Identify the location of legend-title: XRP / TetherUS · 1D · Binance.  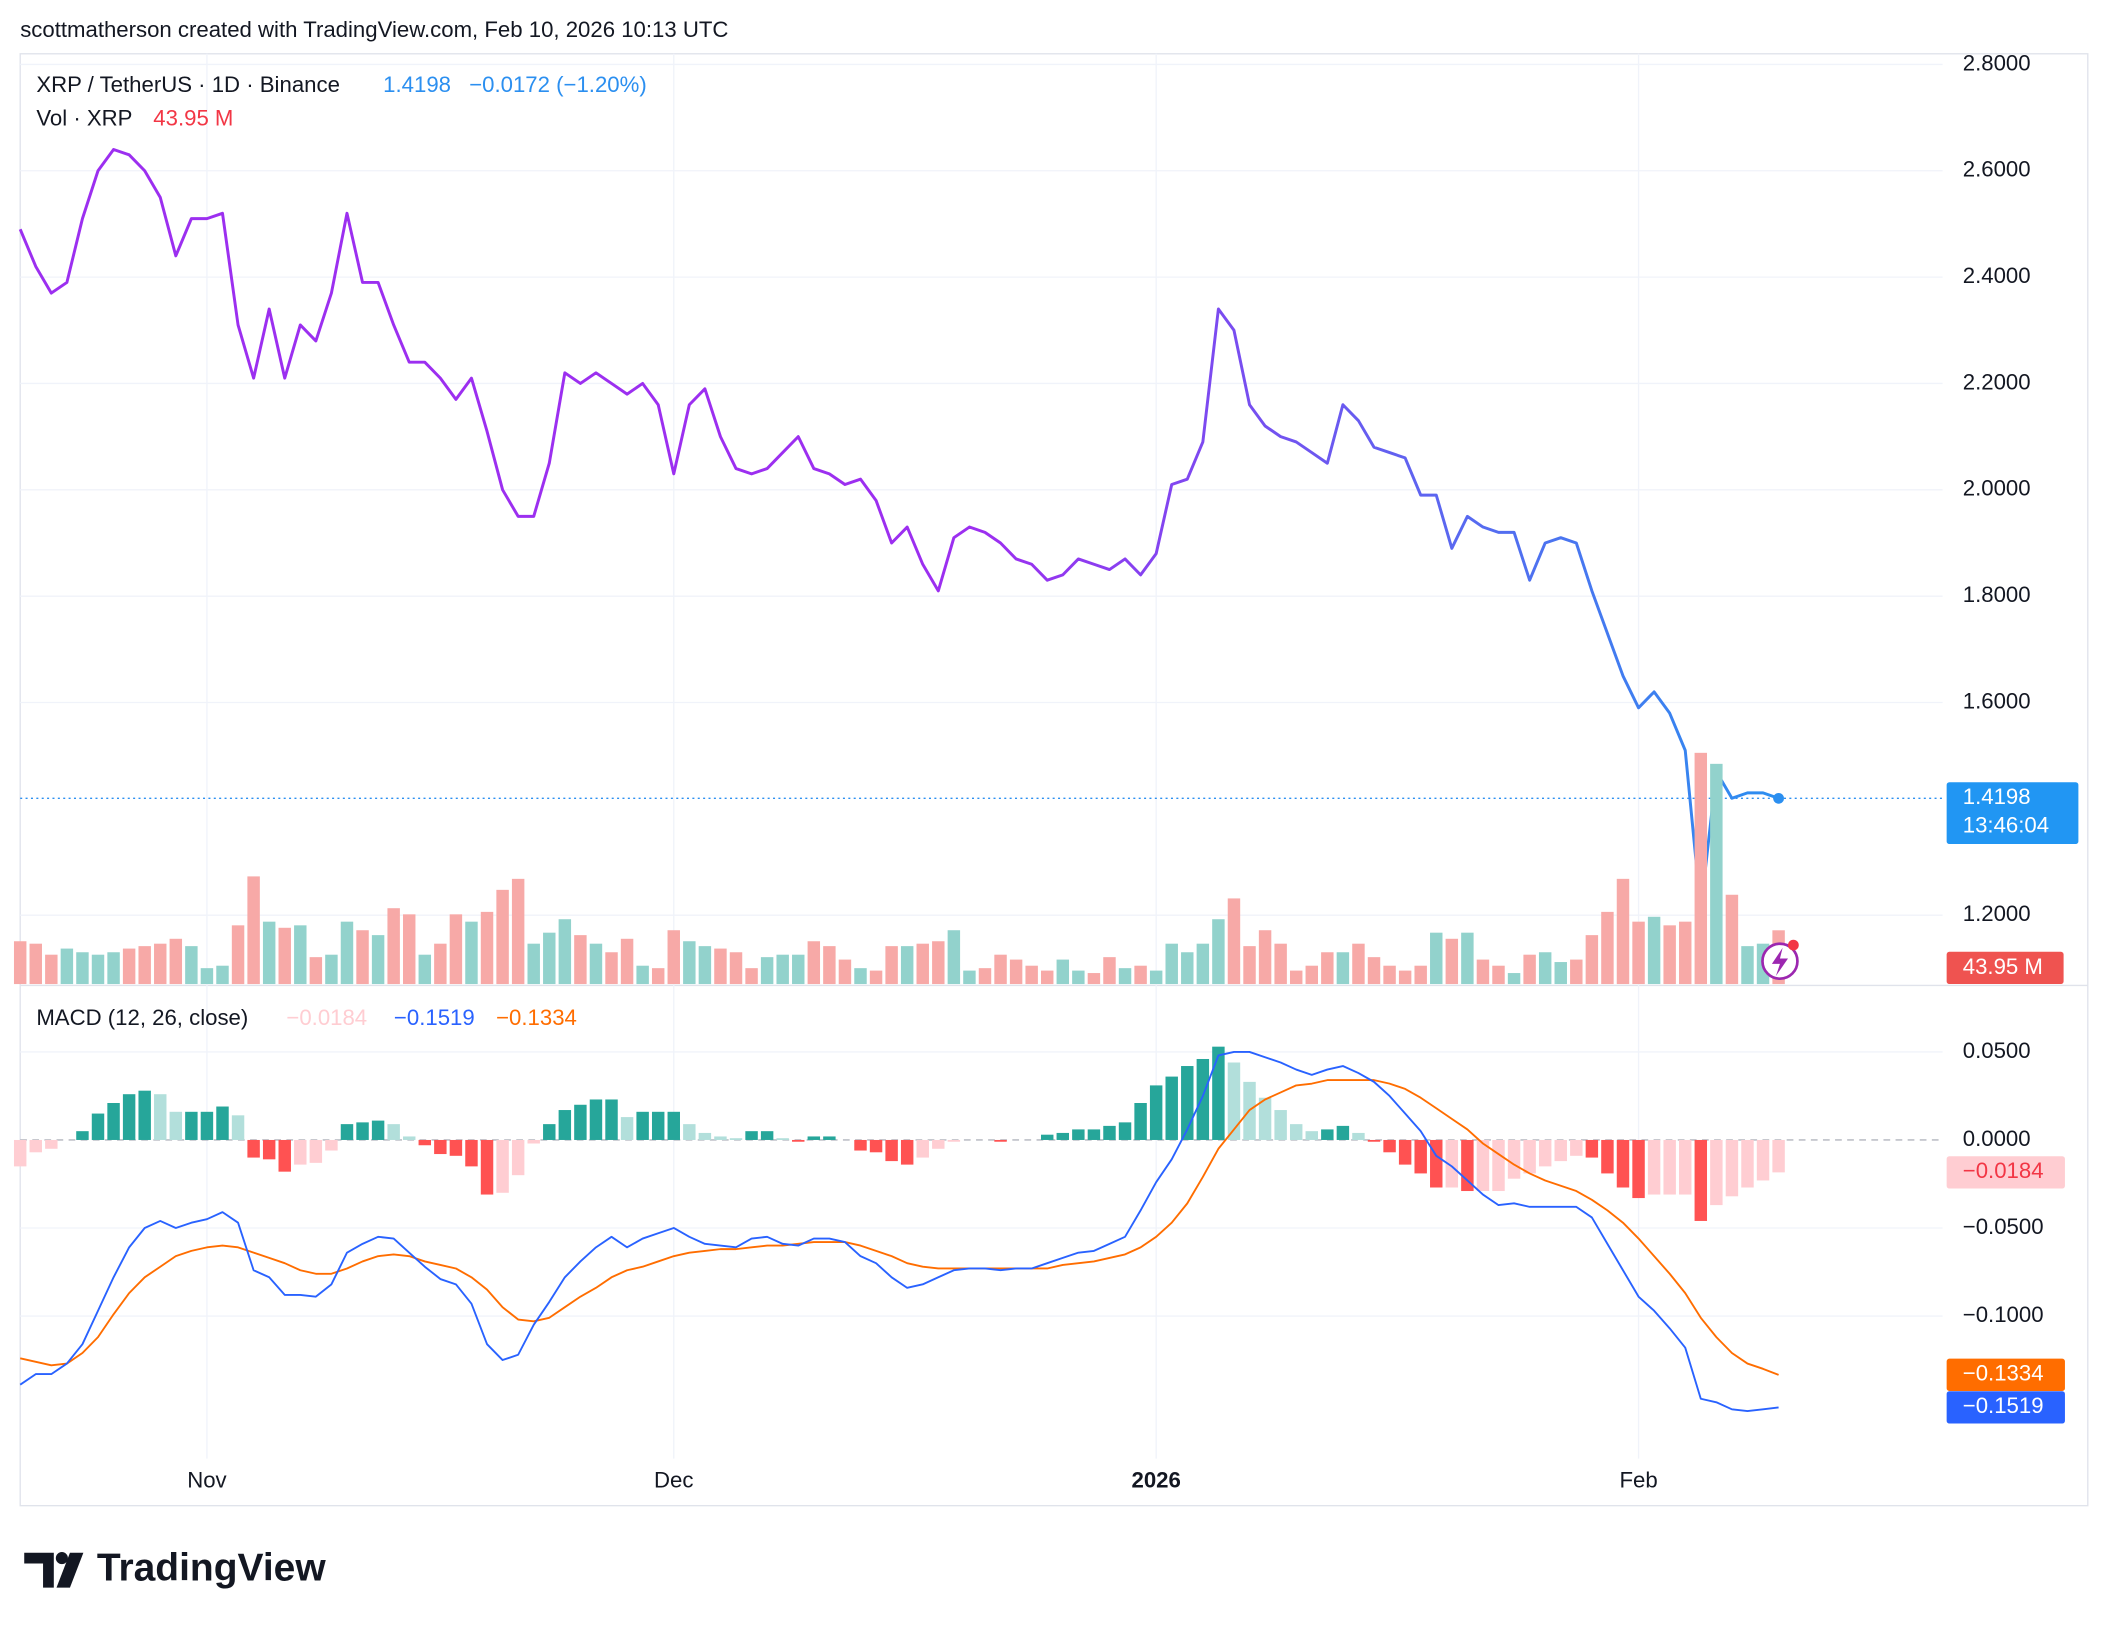
(188, 84).